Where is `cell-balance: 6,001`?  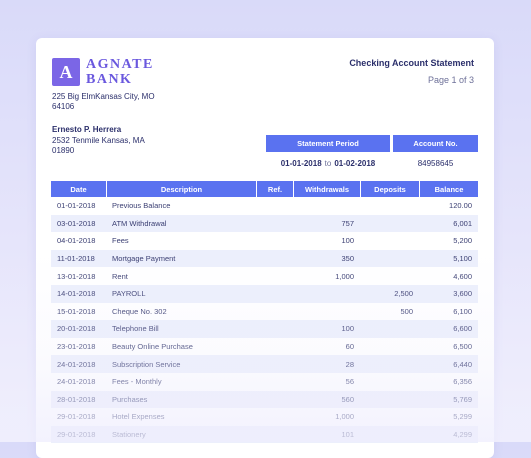 cell-balance: 6,001 is located at coordinates (448, 223).